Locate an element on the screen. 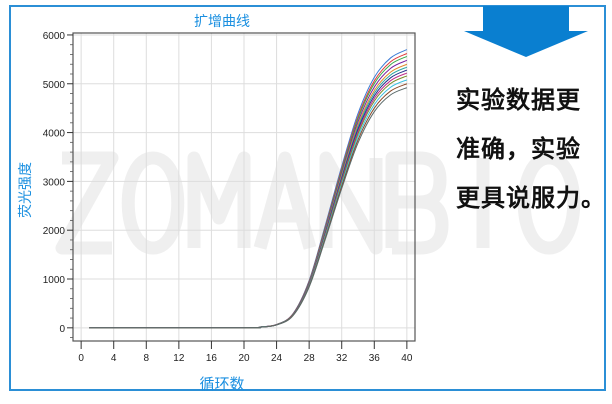 This screenshot has width=612, height=404. x-tick-label: 0 is located at coordinates (81, 358).